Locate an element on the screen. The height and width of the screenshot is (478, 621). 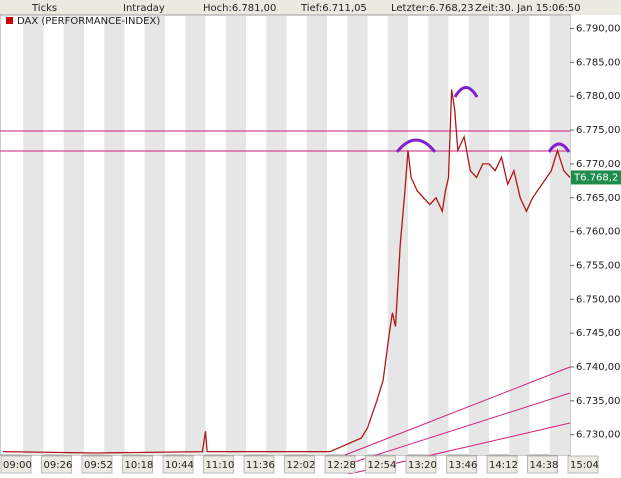
x-tick-label: 14:12 is located at coordinates (503, 465).